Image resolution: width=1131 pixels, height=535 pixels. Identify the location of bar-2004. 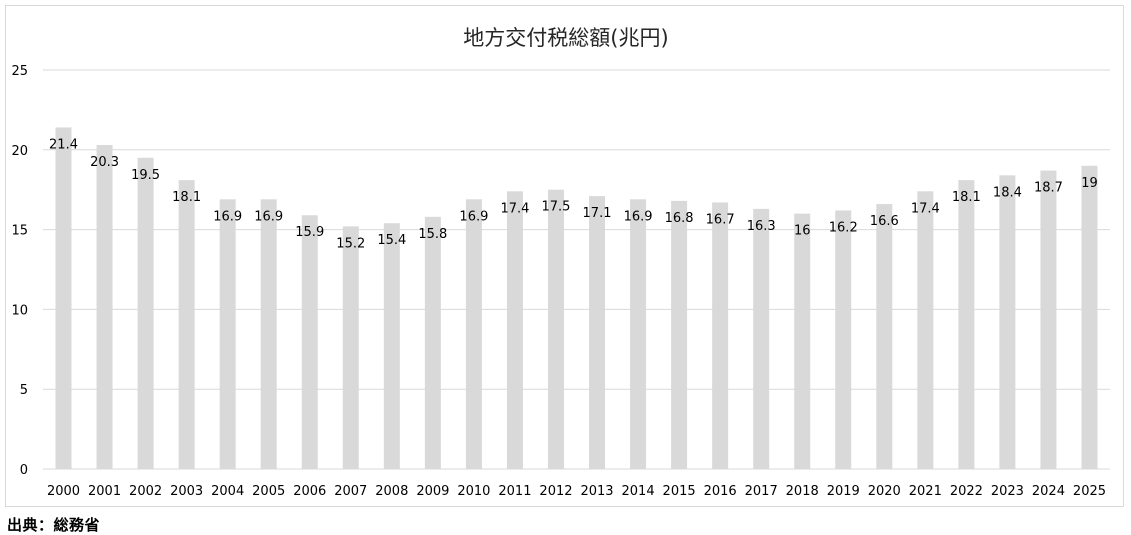
(227, 334).